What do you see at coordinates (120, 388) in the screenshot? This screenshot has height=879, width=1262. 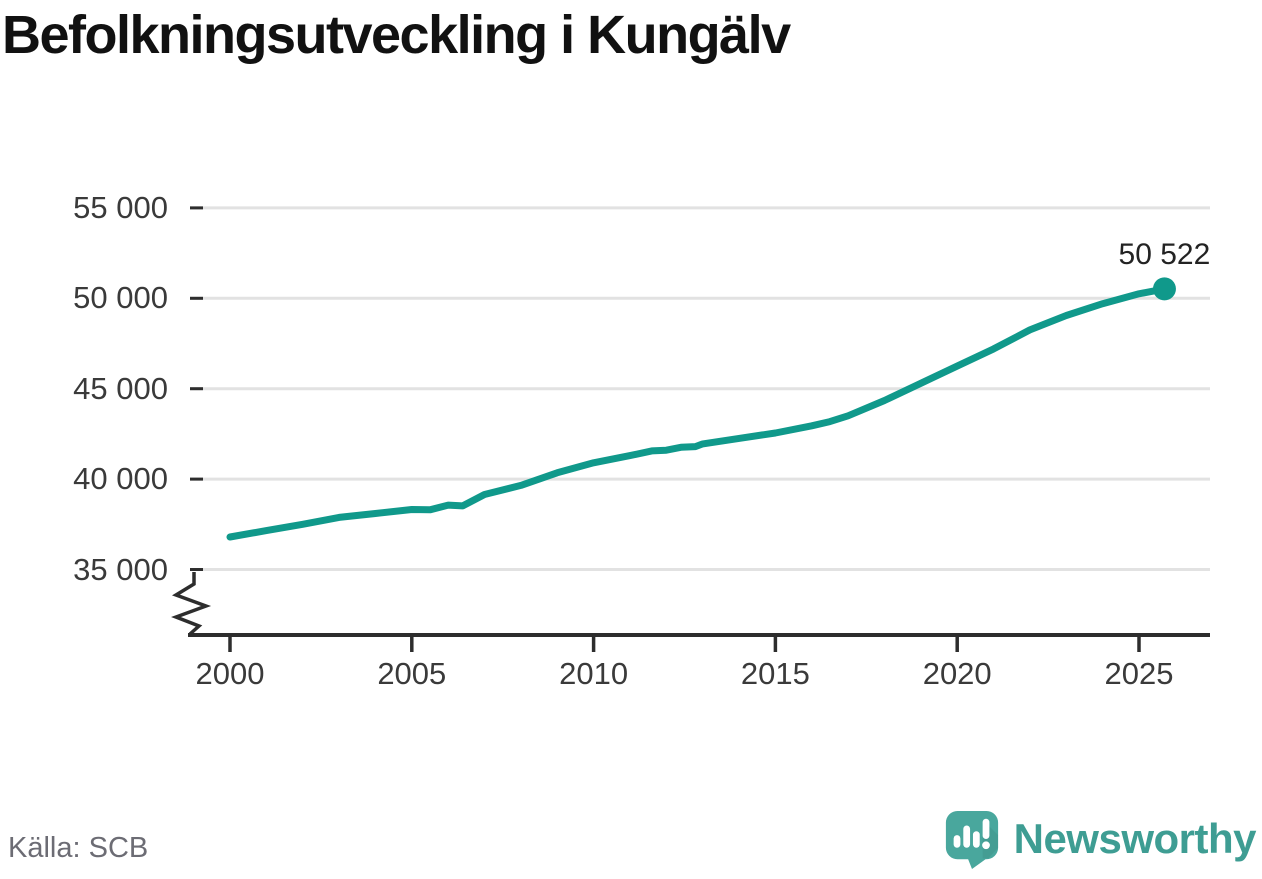 I see `y-tick-label: 45 000` at bounding box center [120, 388].